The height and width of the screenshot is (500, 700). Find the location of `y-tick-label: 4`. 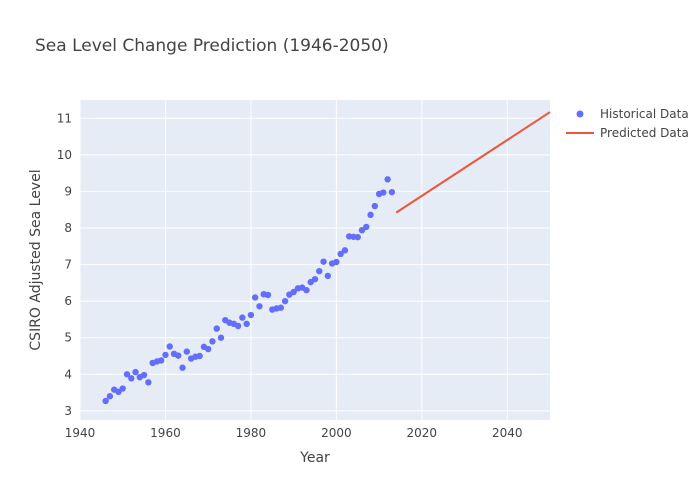

y-tick-label: 4 is located at coordinates (68, 374).